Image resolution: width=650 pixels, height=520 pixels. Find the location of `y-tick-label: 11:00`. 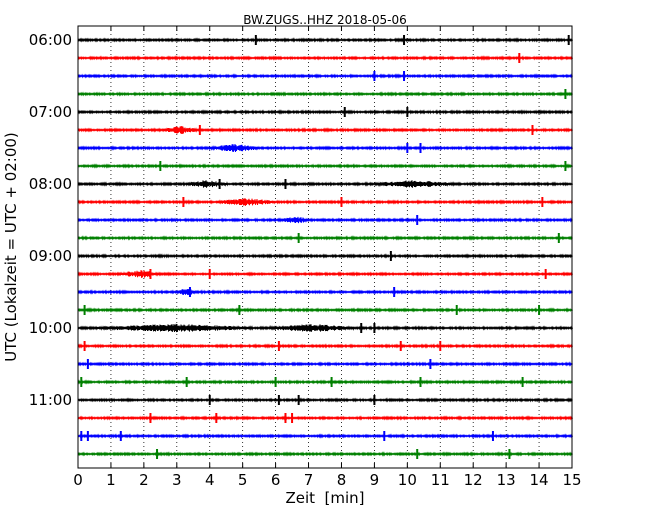

y-tick-label: 11:00 is located at coordinates (50, 400).